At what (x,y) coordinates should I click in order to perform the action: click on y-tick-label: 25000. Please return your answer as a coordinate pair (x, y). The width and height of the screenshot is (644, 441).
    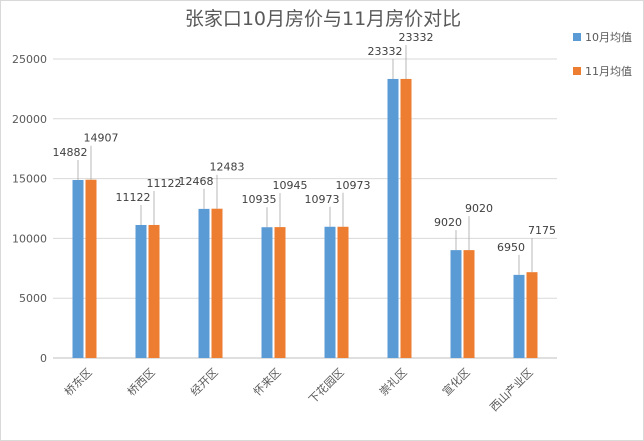
    Looking at the image, I should click on (29, 59).